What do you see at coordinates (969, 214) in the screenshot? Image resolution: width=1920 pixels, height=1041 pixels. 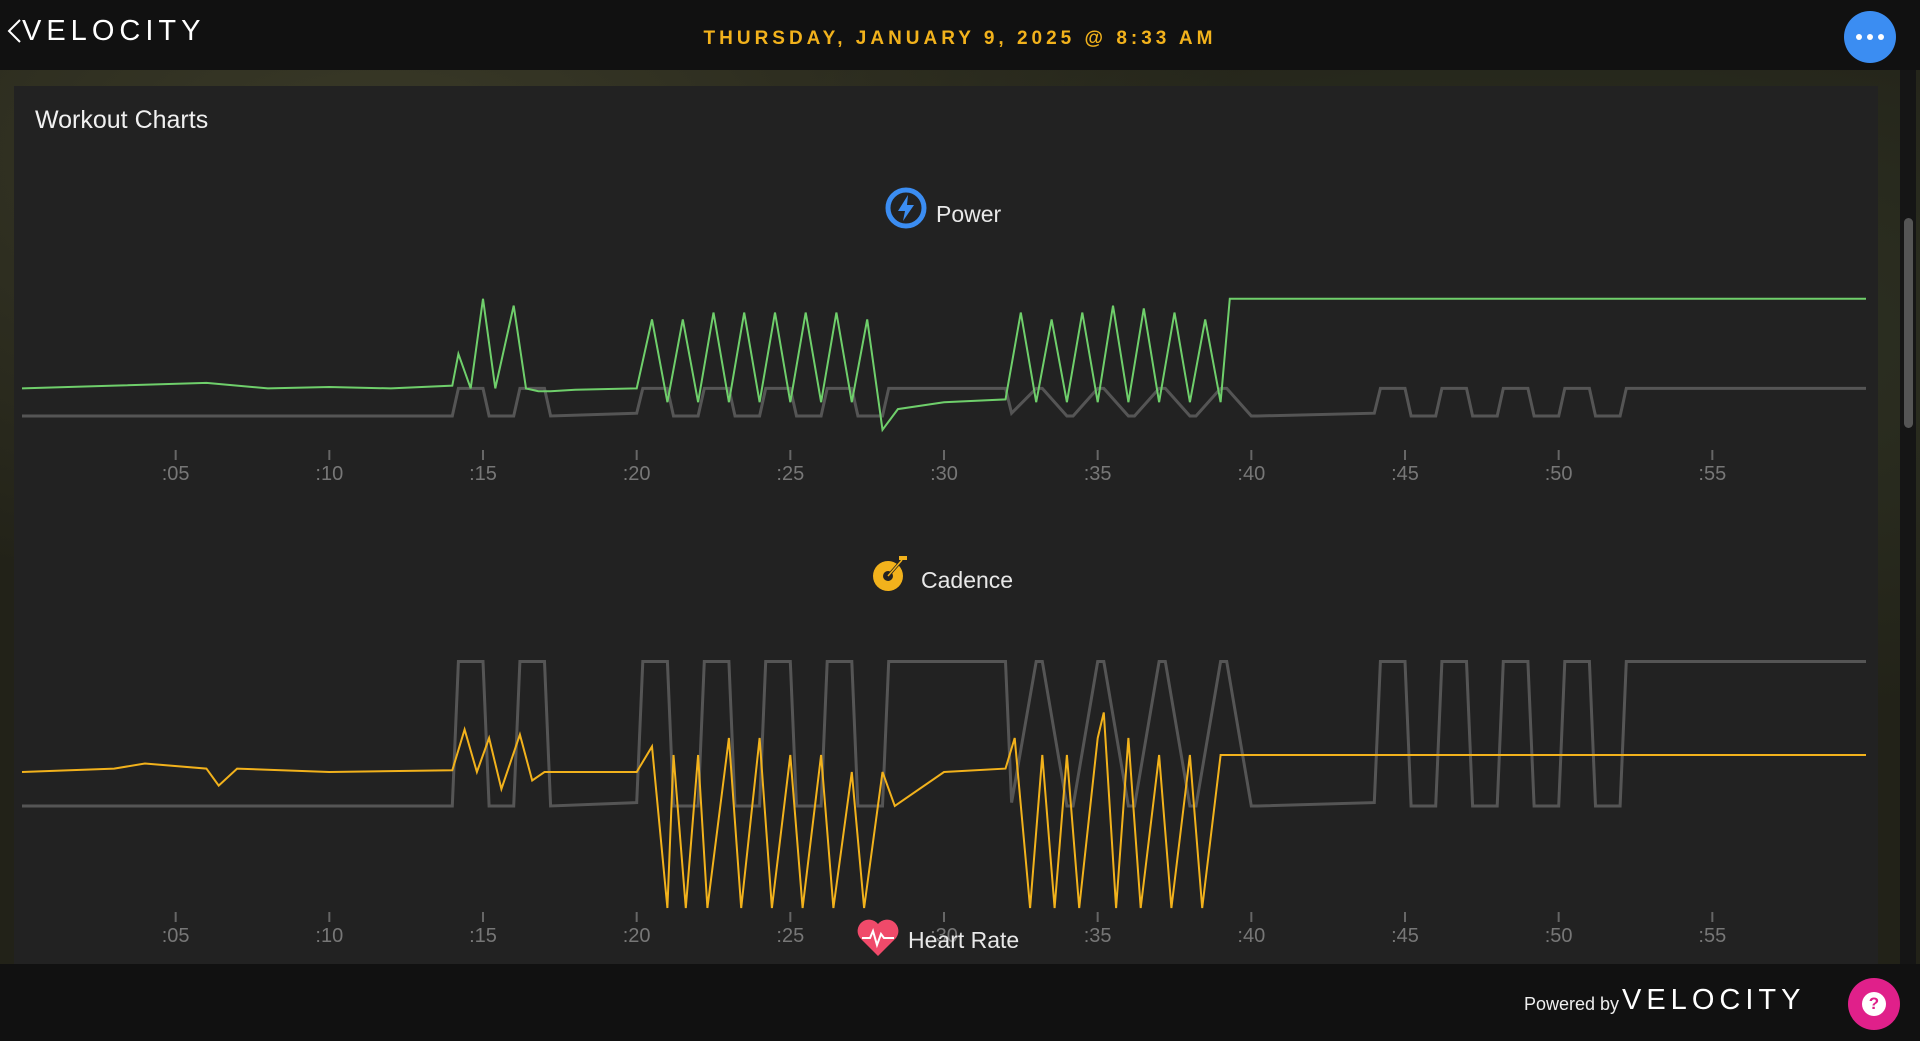 I see `power-label: Power` at bounding box center [969, 214].